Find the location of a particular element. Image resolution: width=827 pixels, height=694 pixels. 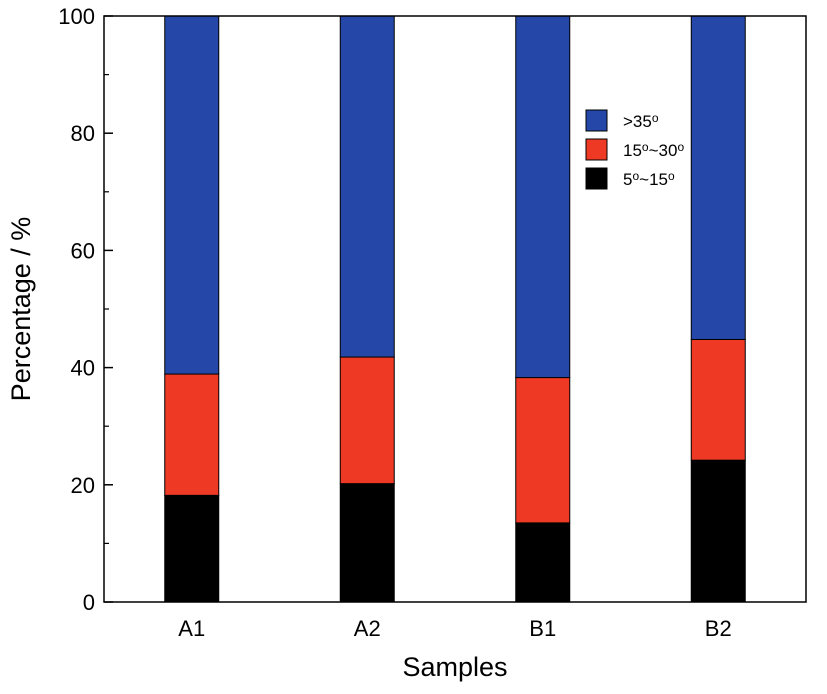

y-tick-label: 60 is located at coordinates (83, 250).